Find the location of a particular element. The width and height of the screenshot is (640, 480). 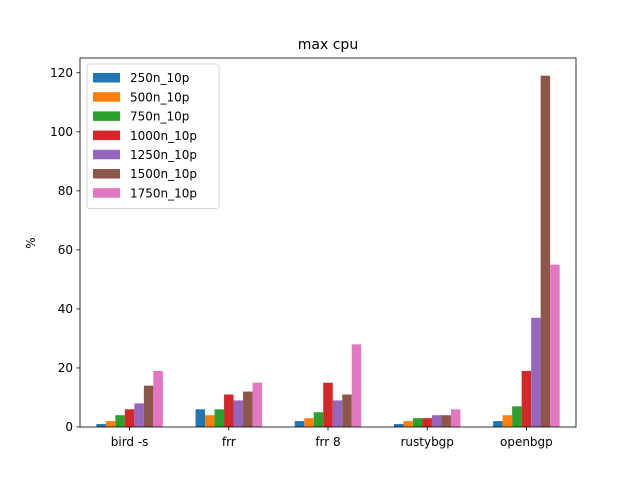

x-tick-label: frr is located at coordinates (229, 442).